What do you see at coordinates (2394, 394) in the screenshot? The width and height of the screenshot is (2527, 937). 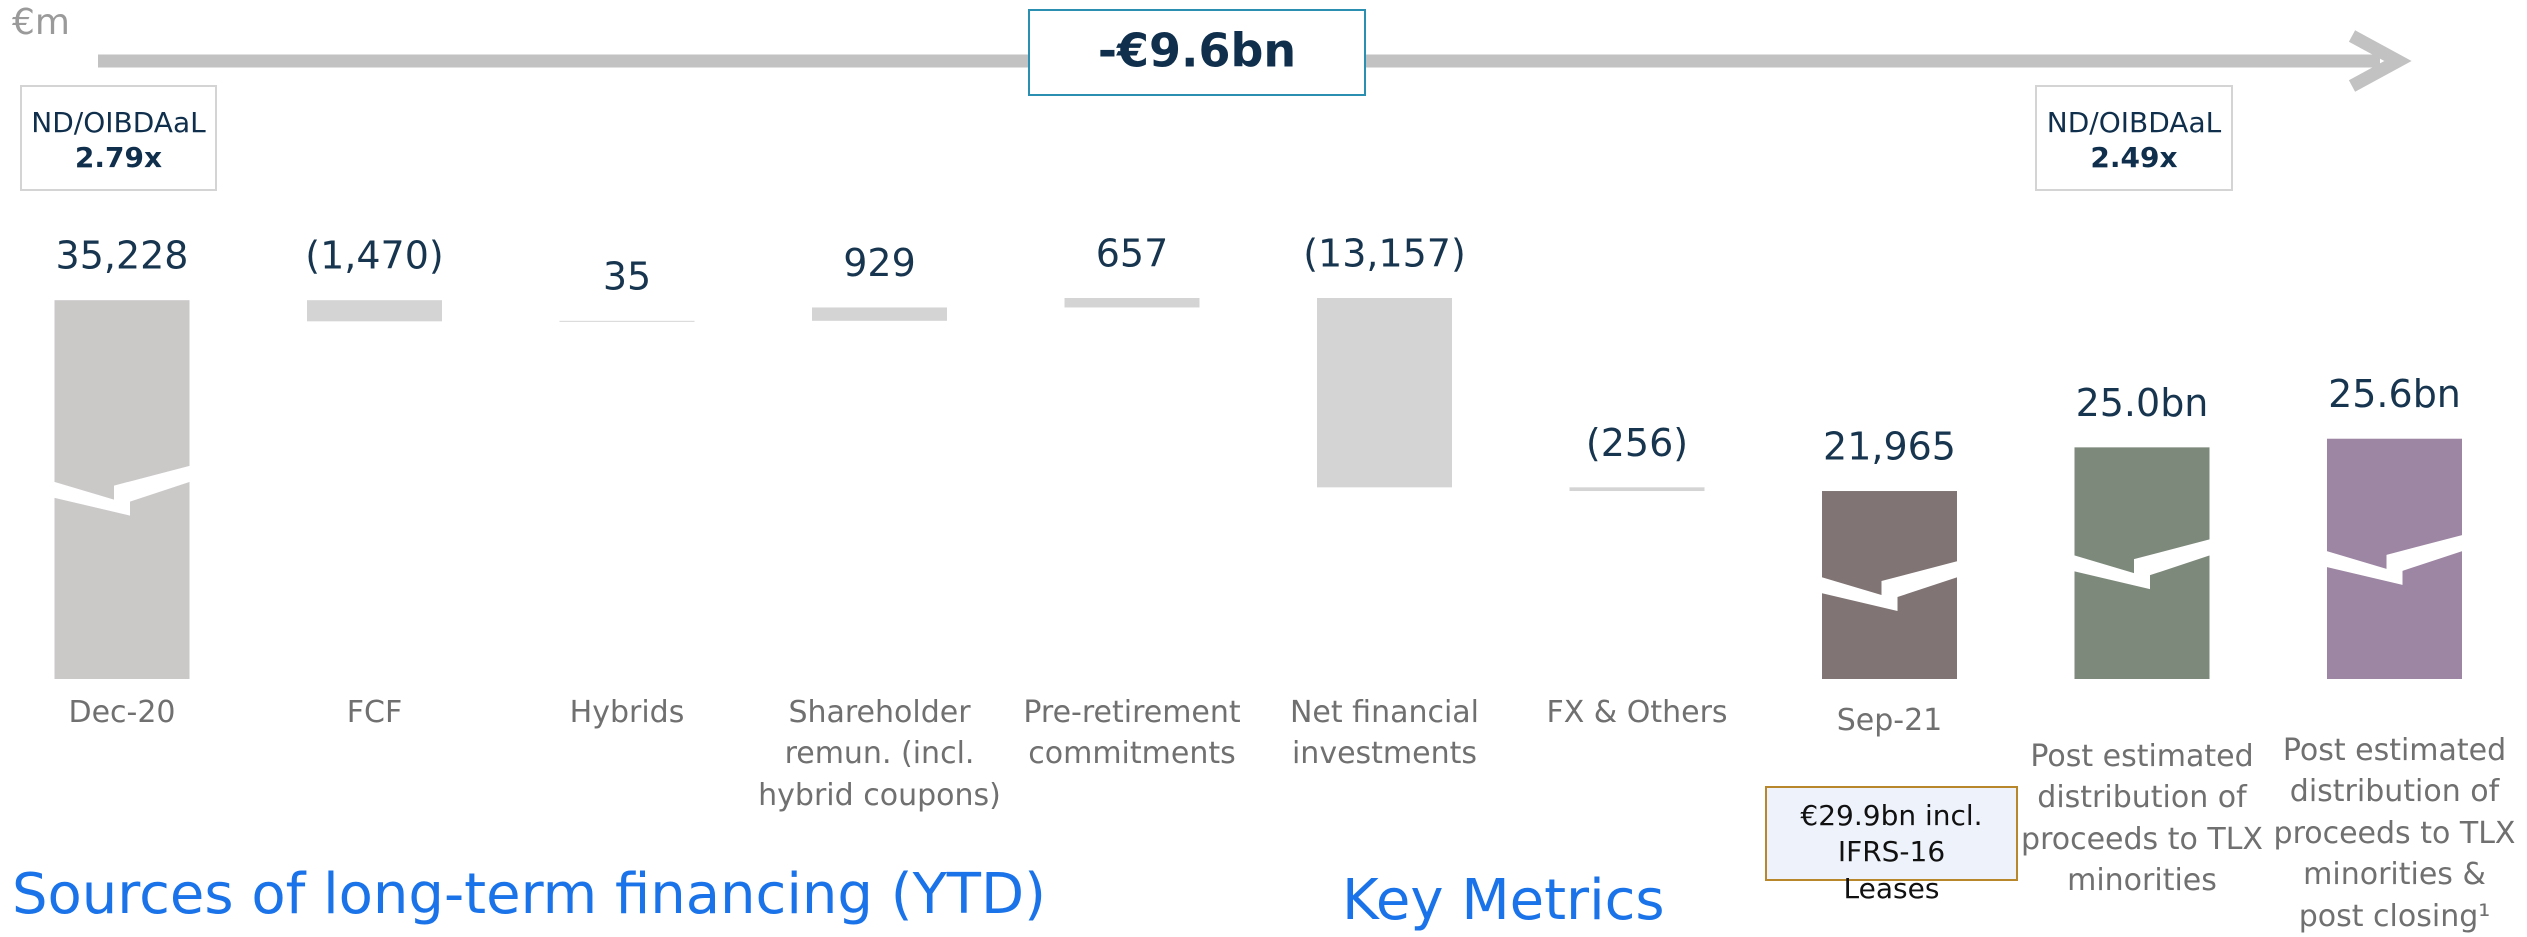 I see `value-label: 25.6bn` at bounding box center [2394, 394].